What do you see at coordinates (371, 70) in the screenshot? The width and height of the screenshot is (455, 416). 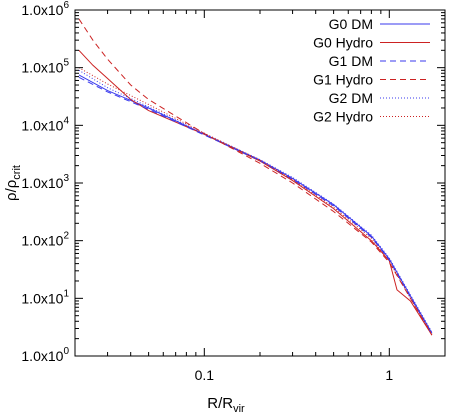 I see `legend: G0 DM G0 Hydro G1 DM G1 Hydro G2 DM G2 Hydro` at bounding box center [371, 70].